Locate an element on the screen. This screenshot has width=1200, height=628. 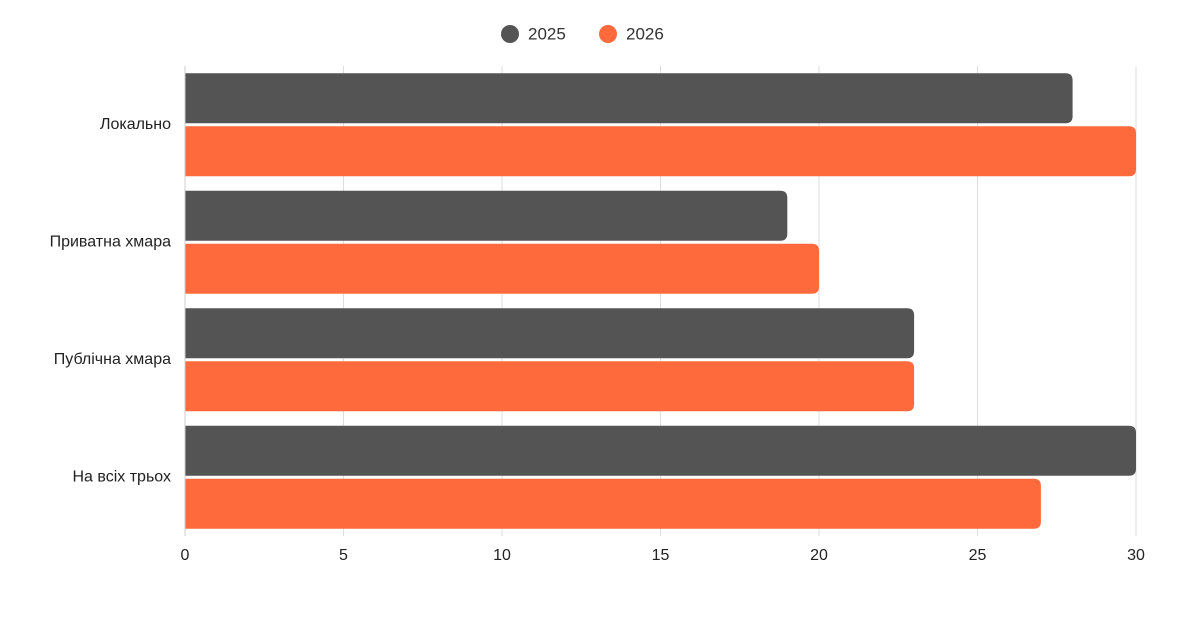
x-tick-label: 30 is located at coordinates (1136, 555).